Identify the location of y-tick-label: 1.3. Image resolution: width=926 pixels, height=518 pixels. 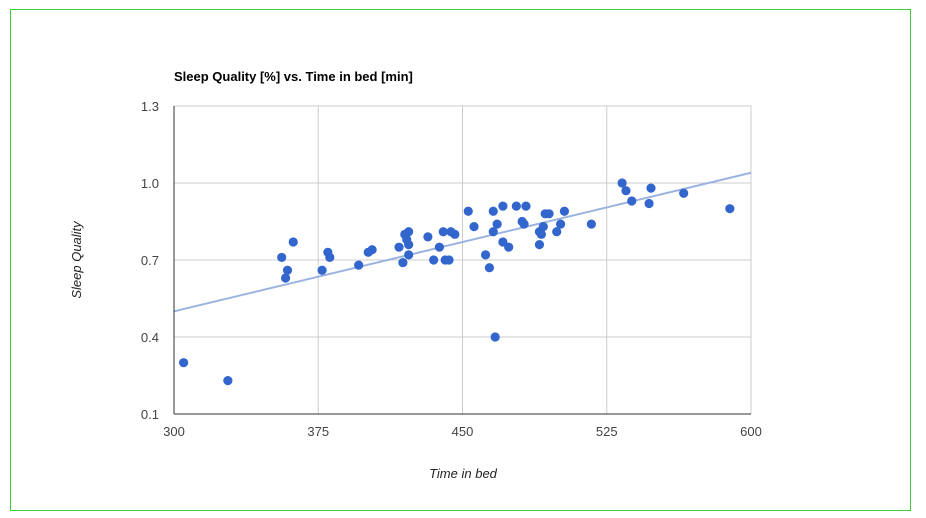
(150, 106).